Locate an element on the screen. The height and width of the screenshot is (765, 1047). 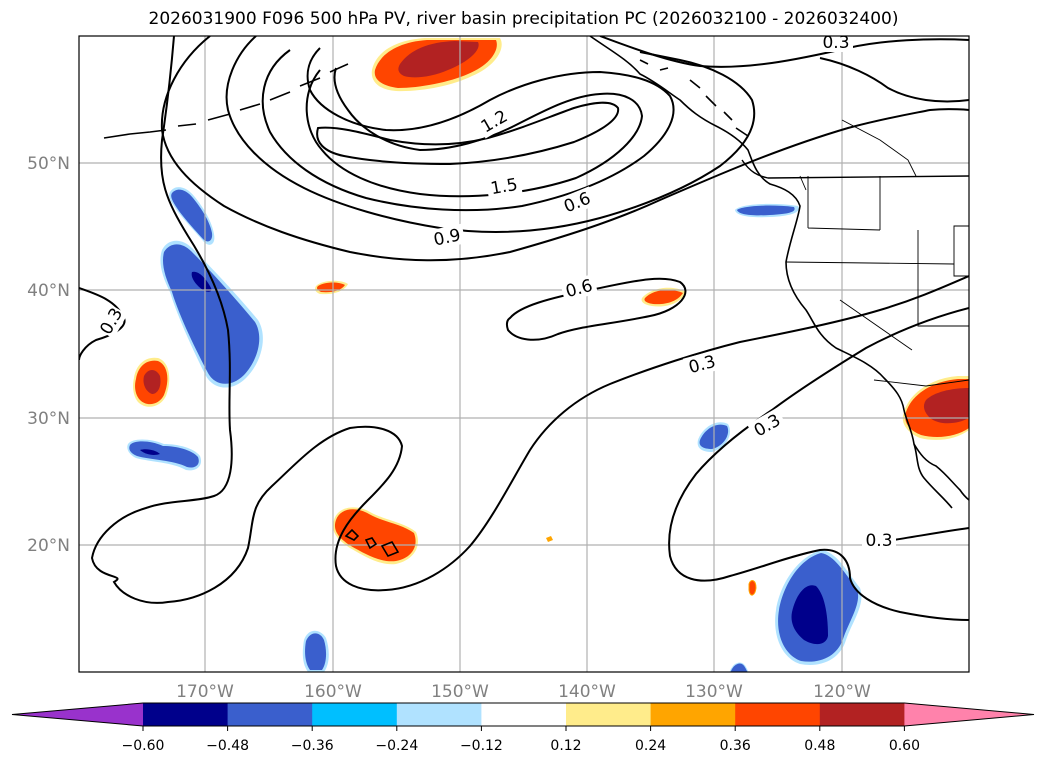
lon-label-170w: 170°W is located at coordinates (205, 692).